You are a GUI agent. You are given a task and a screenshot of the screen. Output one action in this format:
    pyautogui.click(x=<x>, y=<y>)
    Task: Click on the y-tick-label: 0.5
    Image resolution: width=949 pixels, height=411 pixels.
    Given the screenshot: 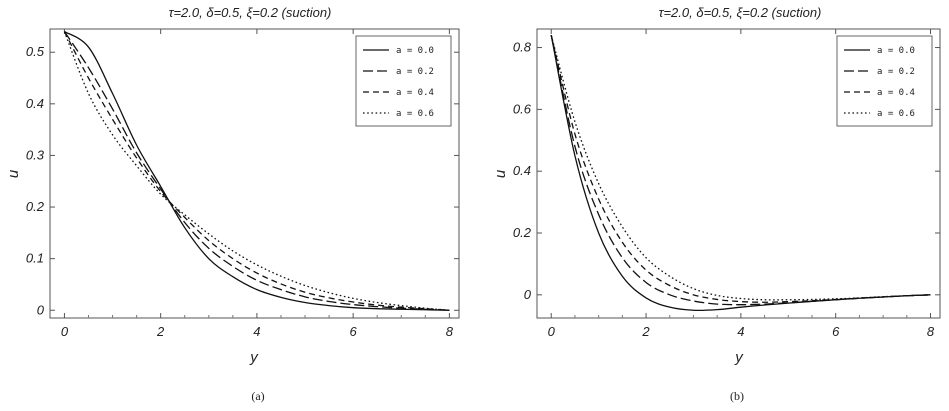 What is the action you would take?
    pyautogui.click(x=35, y=51)
    